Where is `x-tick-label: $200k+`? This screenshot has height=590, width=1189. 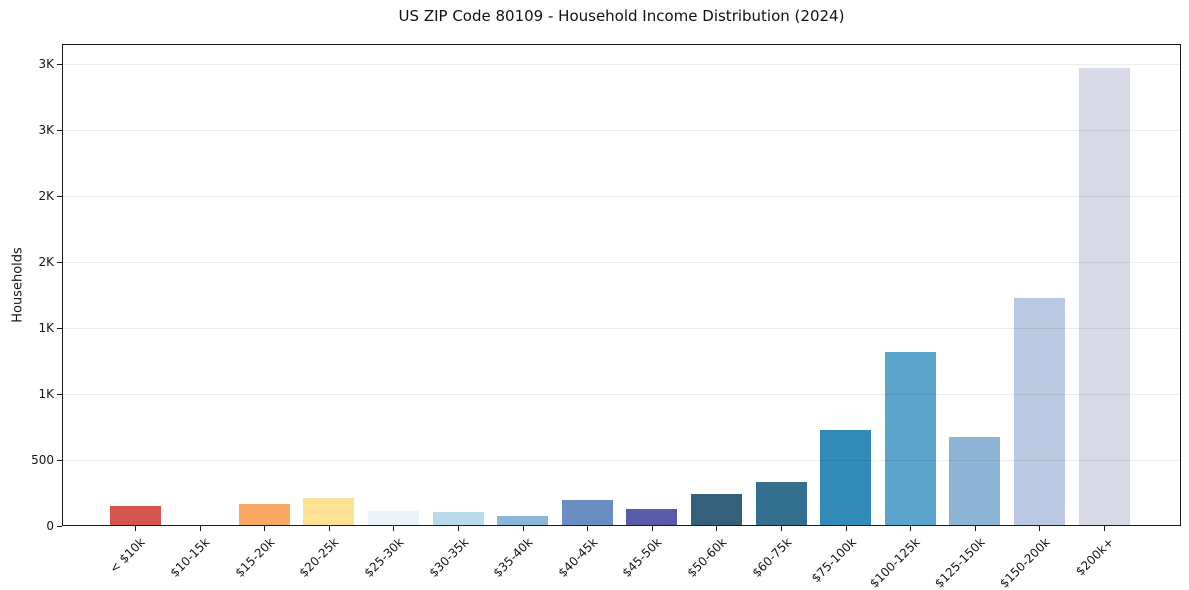
x-tick-label: $200k+ is located at coordinates (1095, 557).